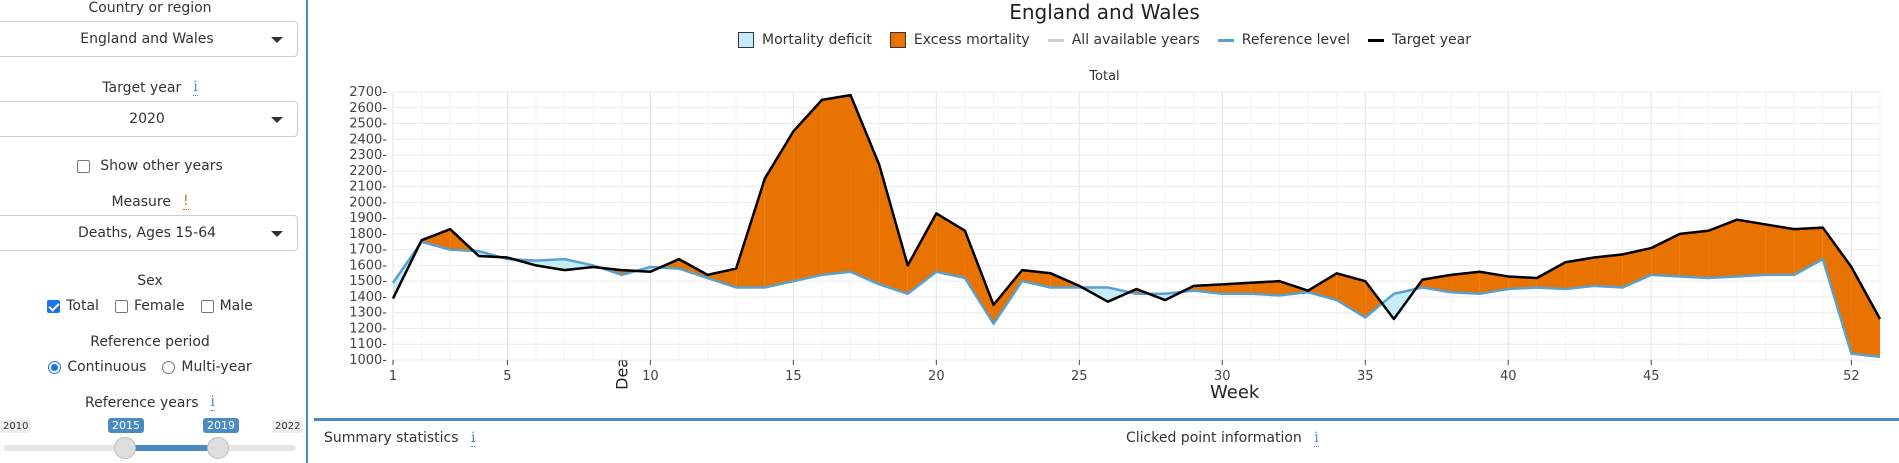 This screenshot has width=1899, height=463. Describe the element at coordinates (288, 426) in the screenshot. I see `slider-max-label: 2022` at that location.